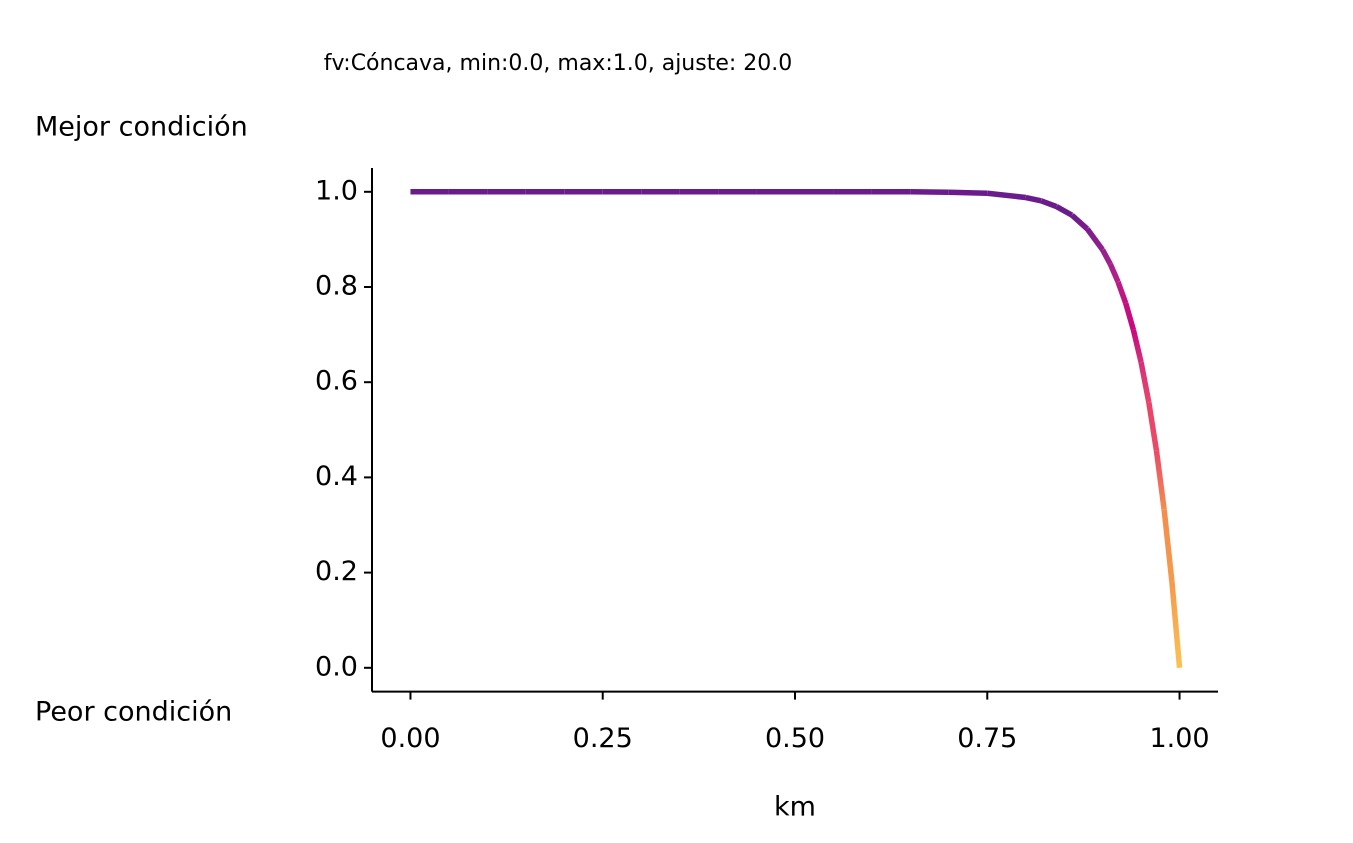  What do you see at coordinates (133, 712) in the screenshot?
I see `y-bottom-label: Peor condición` at bounding box center [133, 712].